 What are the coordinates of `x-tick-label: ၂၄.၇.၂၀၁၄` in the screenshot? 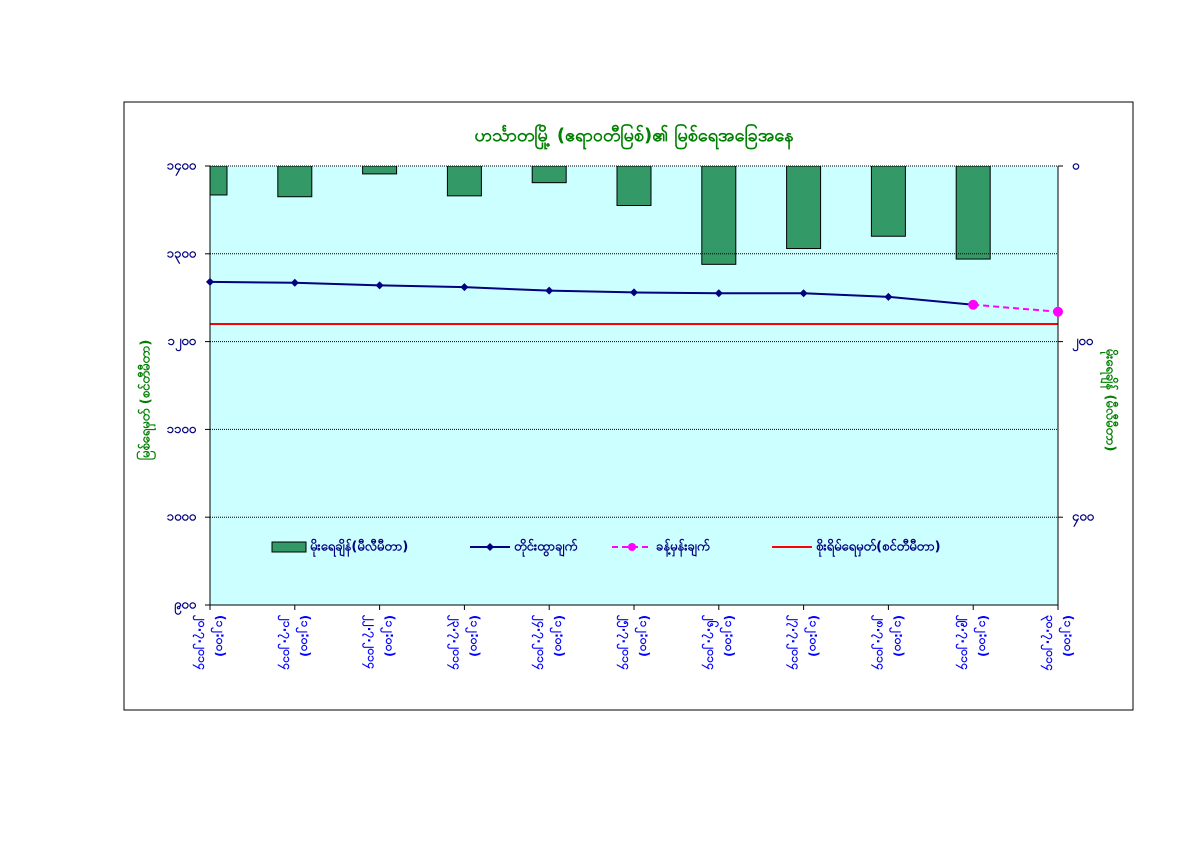 It's located at (540, 642).